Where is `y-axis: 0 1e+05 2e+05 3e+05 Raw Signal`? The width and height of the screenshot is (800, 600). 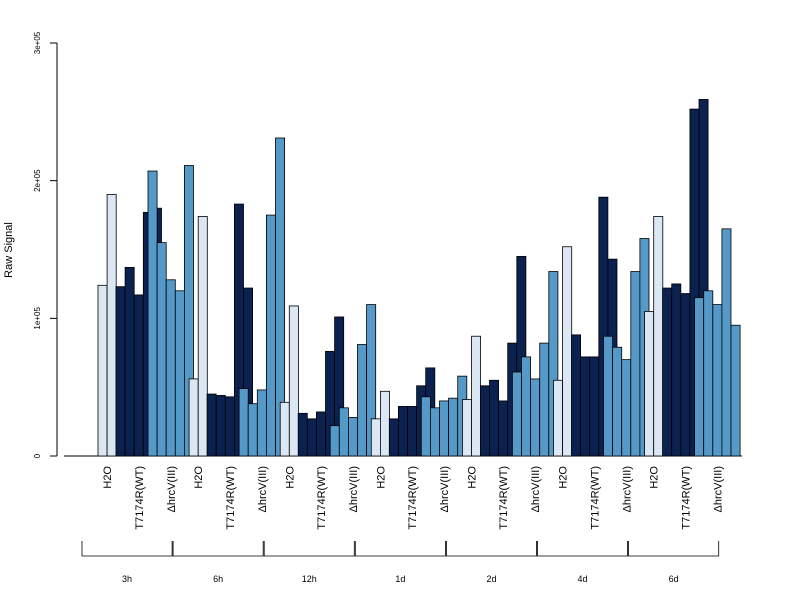 y-axis: 0 1e+05 2e+05 3e+05 Raw Signal is located at coordinates (30, 244).